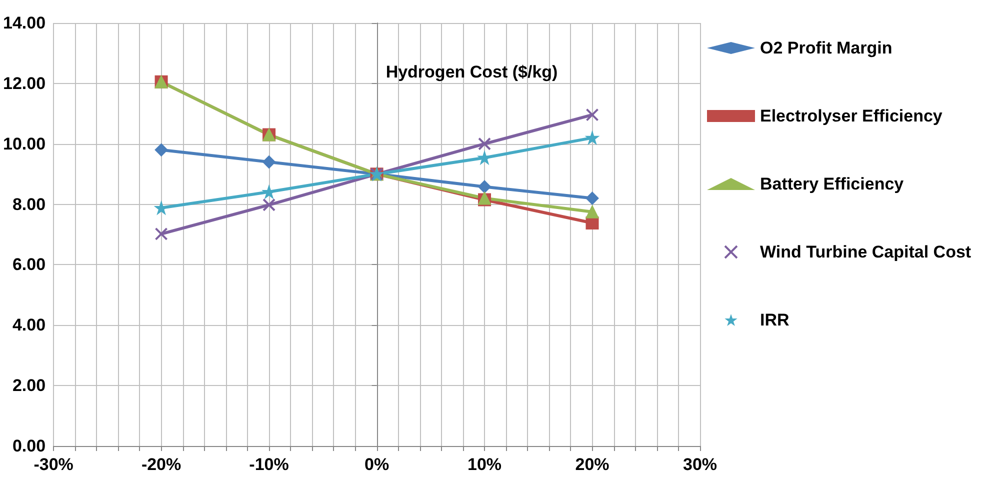 This screenshot has width=992, height=493. Describe the element at coordinates (29, 446) in the screenshot. I see `y-tick-label: 0.00` at that location.